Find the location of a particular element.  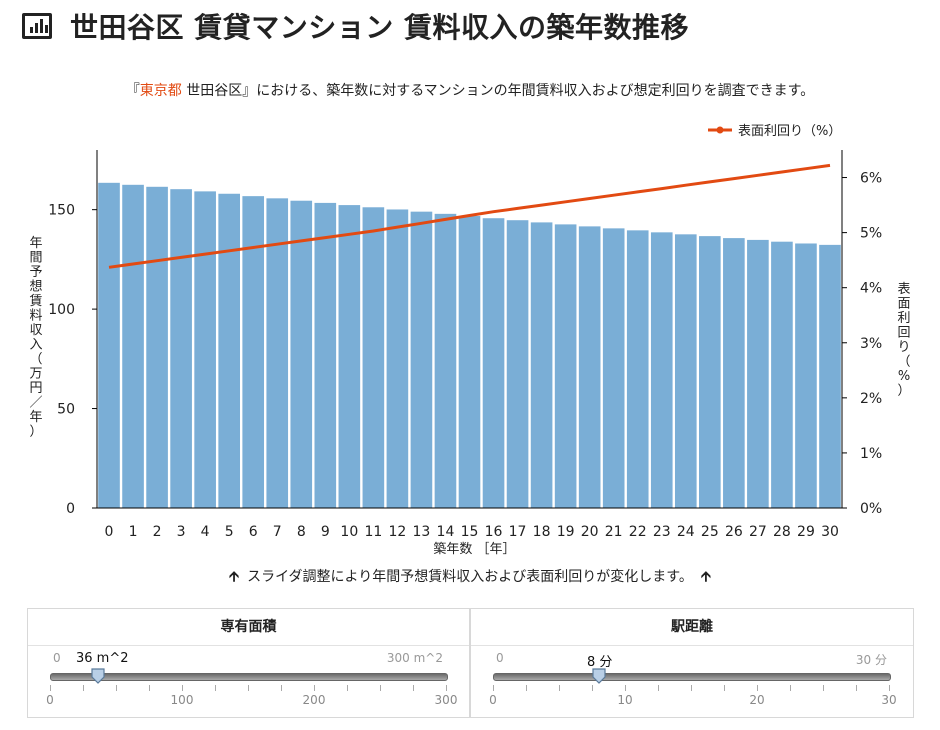

x-axis-label: 築年数 ［年］ is located at coordinates (474, 549).